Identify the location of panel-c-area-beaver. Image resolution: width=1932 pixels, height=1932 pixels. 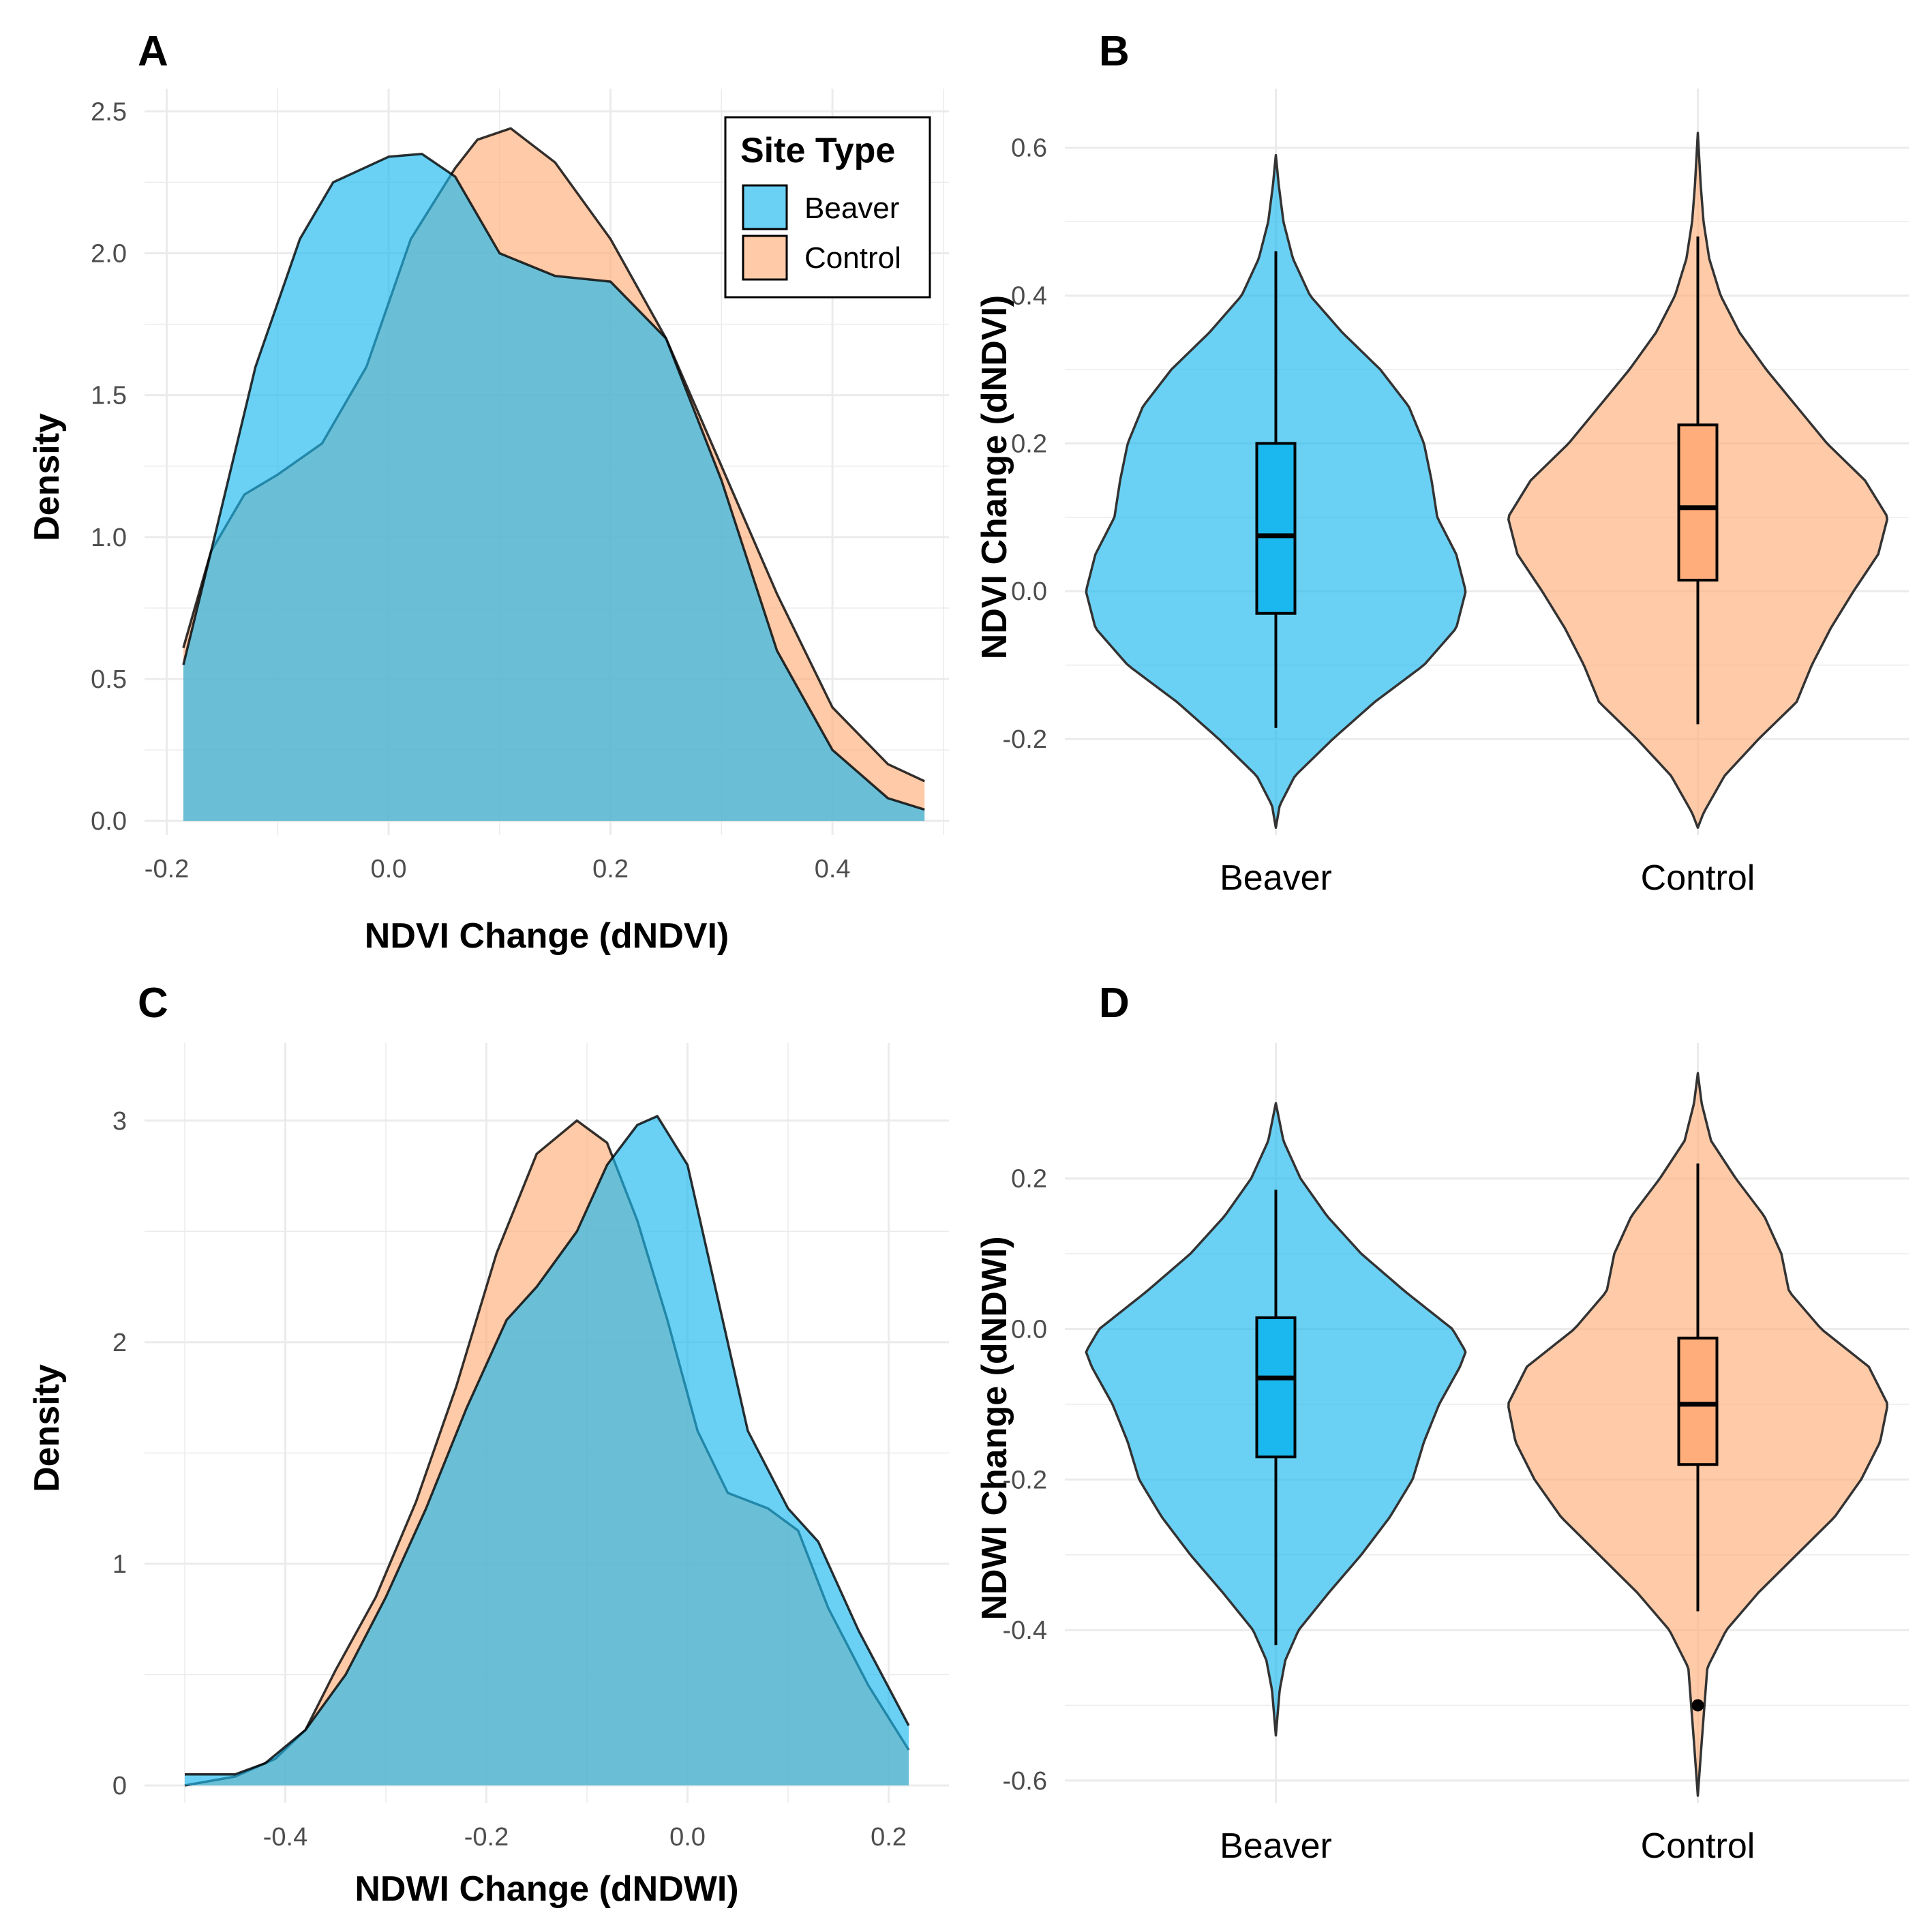
(547, 1450).